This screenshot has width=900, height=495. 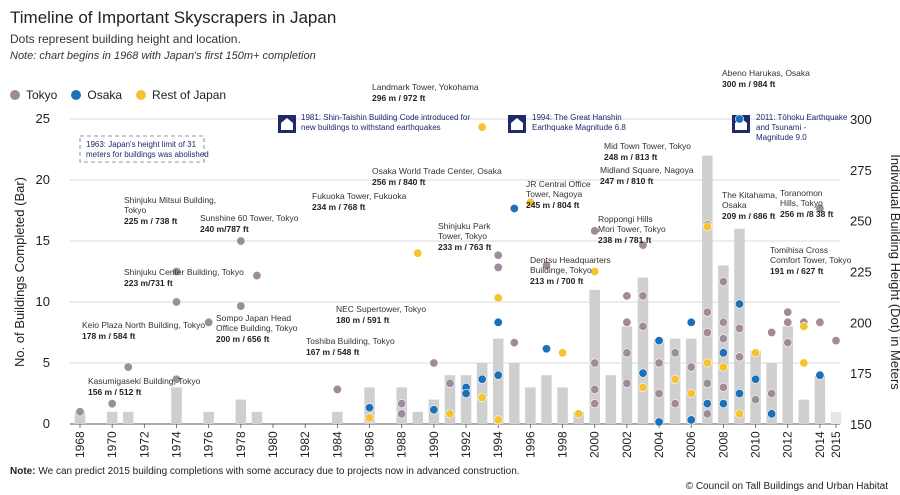 What do you see at coordinates (224, 229) in the screenshot?
I see `annotation-value: 240 m/787 ft` at bounding box center [224, 229].